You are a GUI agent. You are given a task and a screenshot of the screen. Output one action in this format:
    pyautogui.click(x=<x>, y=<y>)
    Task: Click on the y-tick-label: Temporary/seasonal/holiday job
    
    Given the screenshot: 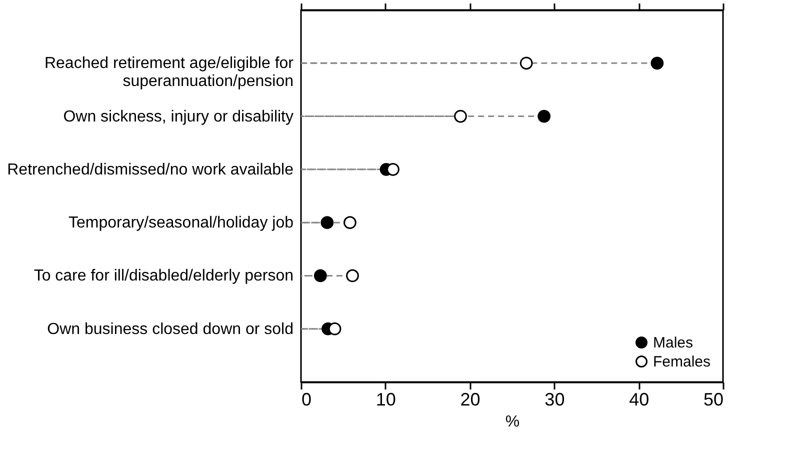 What is the action you would take?
    pyautogui.click(x=181, y=223)
    